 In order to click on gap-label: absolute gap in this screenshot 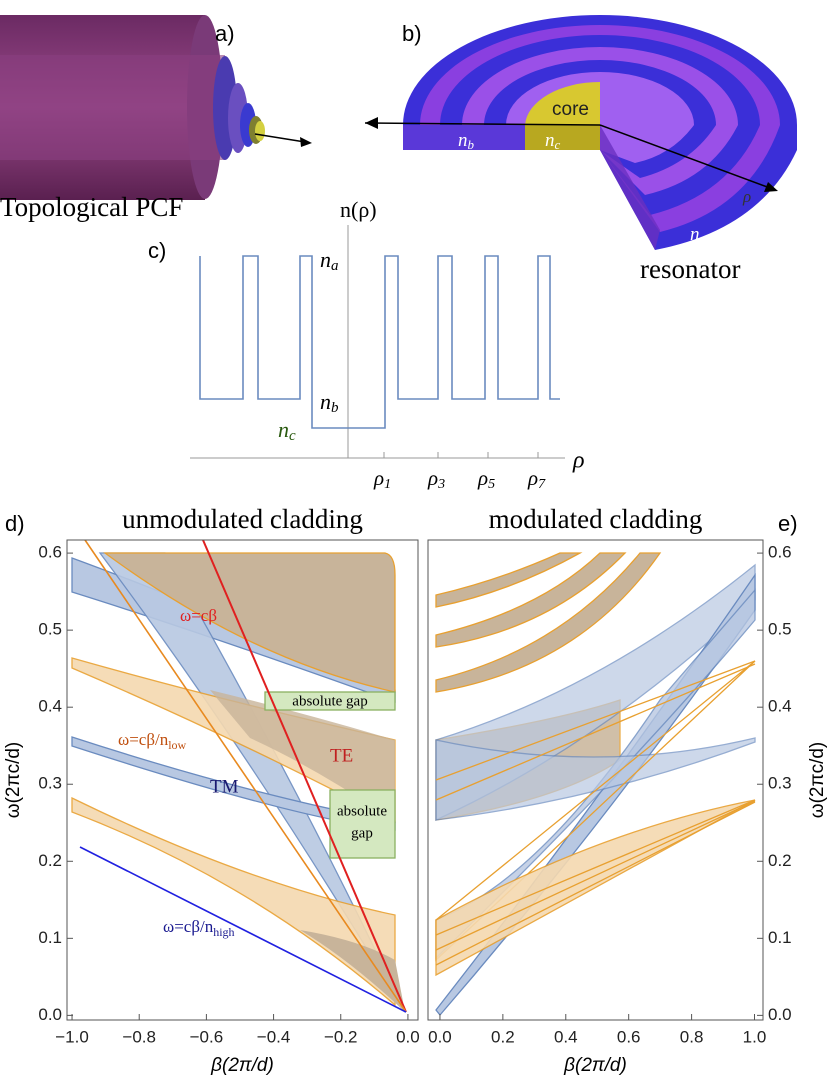, I will do `click(329, 701)`.